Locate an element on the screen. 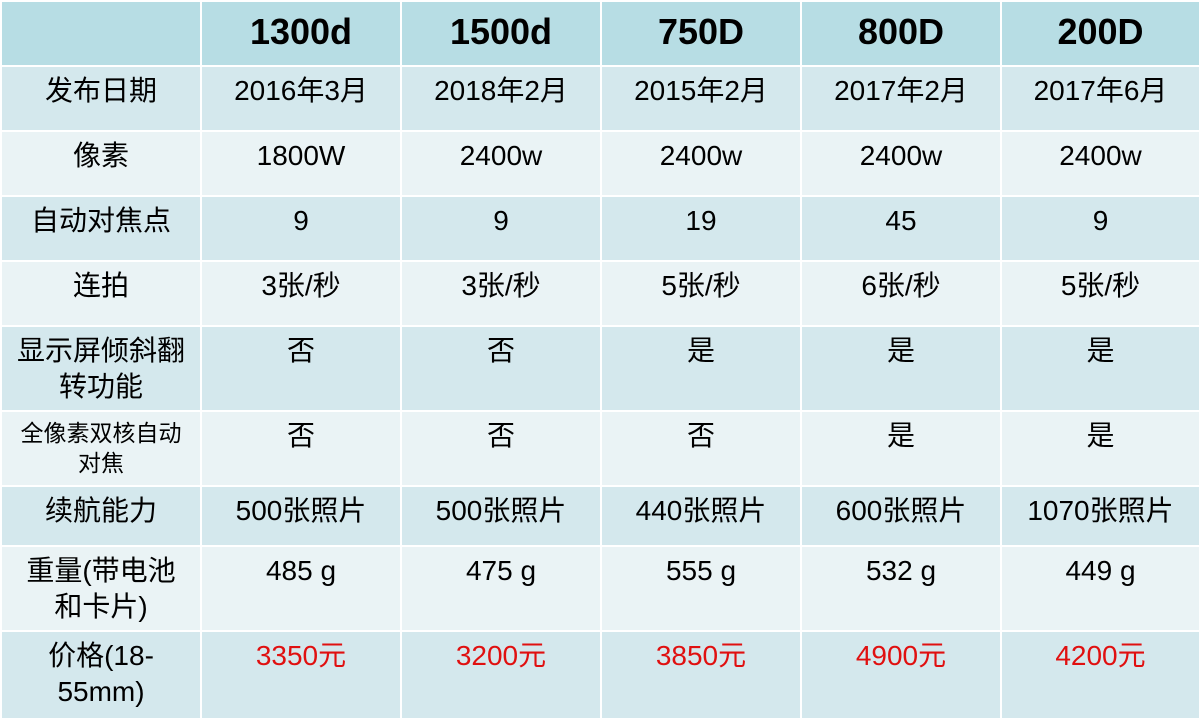  column-header: 1300d is located at coordinates (301, 33).